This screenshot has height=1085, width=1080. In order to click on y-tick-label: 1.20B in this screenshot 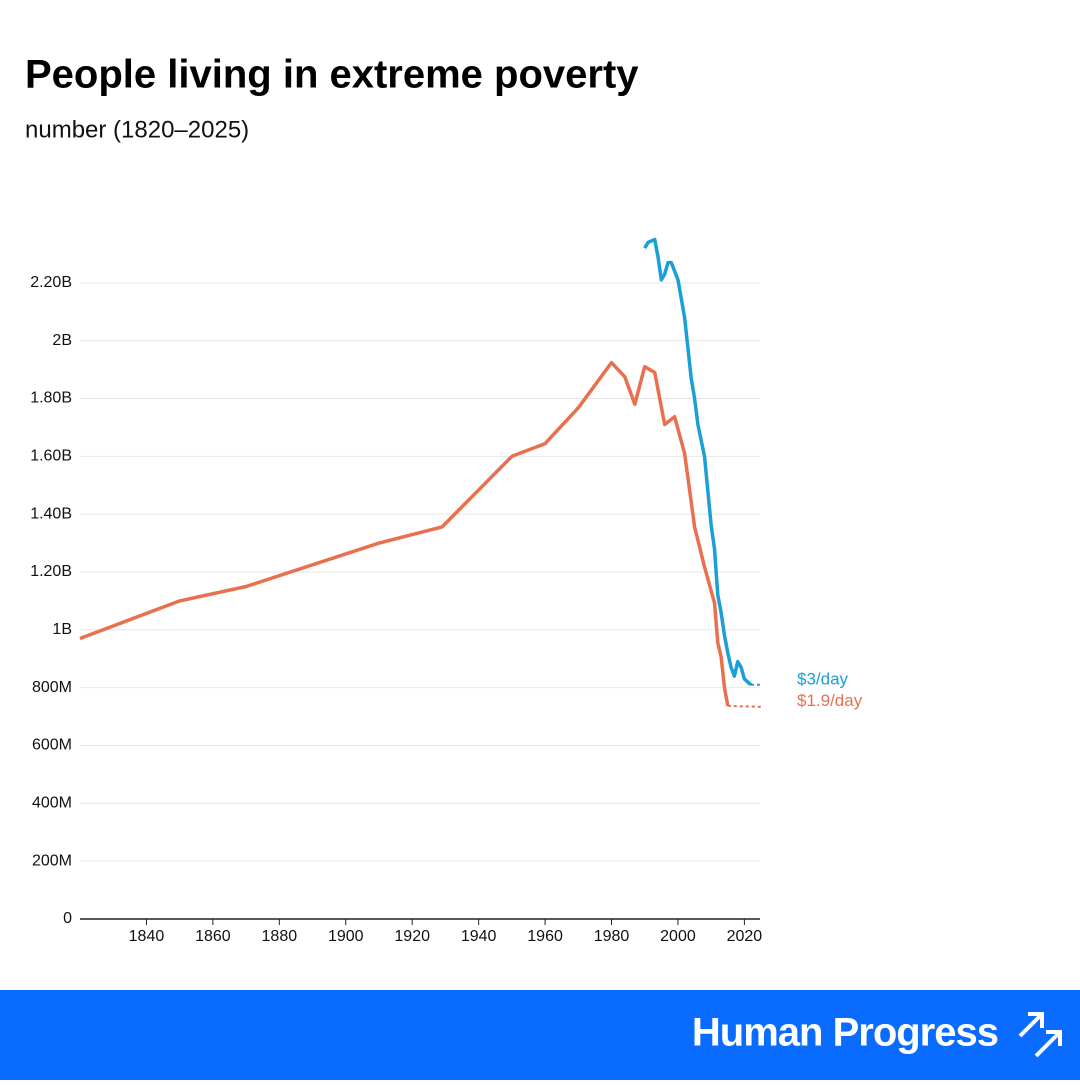, I will do `click(51, 571)`.